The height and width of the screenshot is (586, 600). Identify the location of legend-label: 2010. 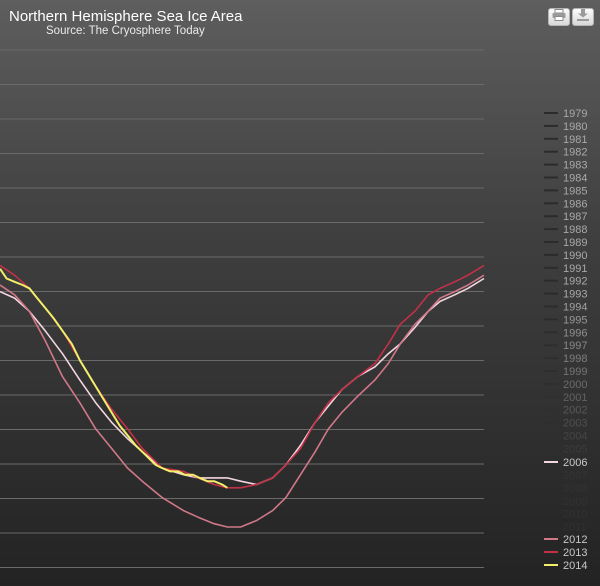
(575, 515).